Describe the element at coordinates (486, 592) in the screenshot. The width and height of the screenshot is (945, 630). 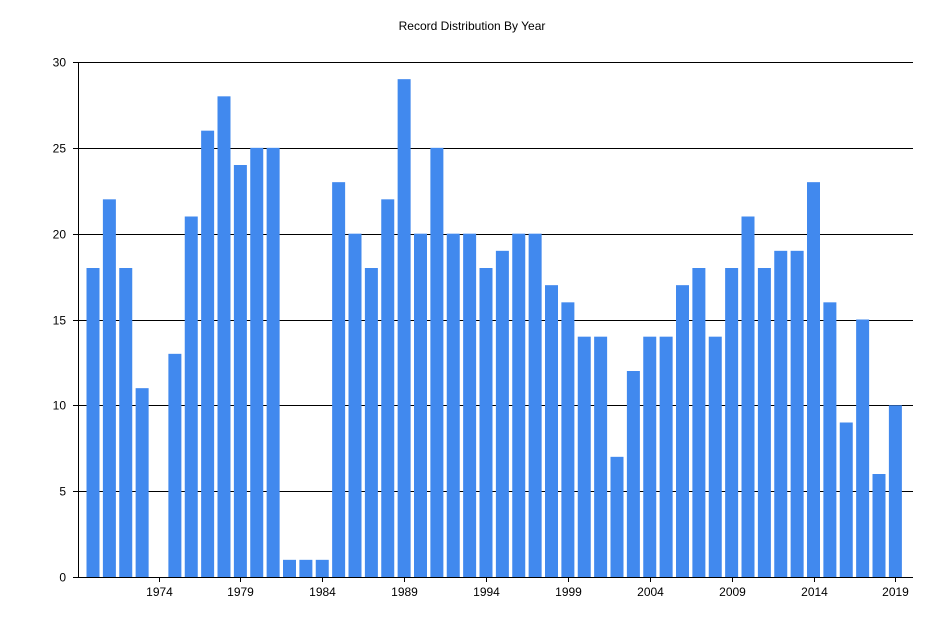
I see `x-tick-label: 1994` at that location.